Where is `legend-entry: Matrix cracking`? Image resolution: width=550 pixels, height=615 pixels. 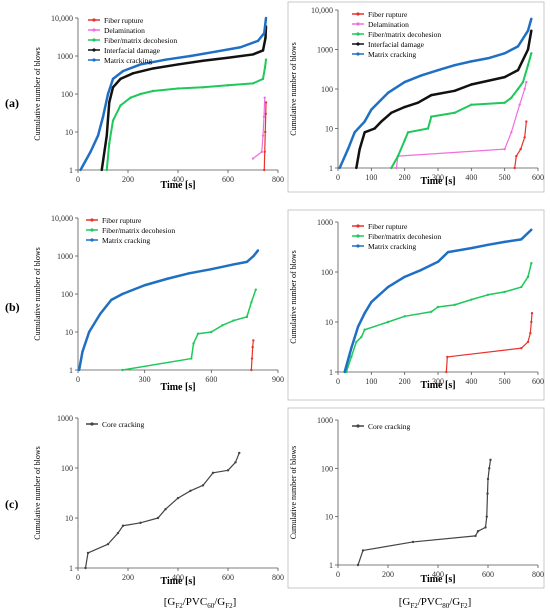 legend-entry: Matrix cracking is located at coordinates (128, 60).